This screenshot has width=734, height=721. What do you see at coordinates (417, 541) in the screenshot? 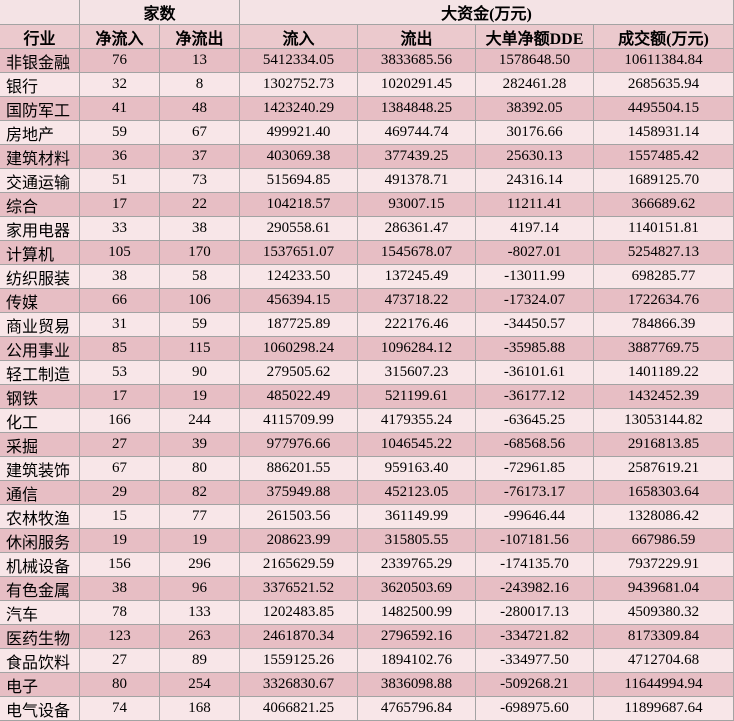
I see `table-cell: 315805.55` at bounding box center [417, 541].